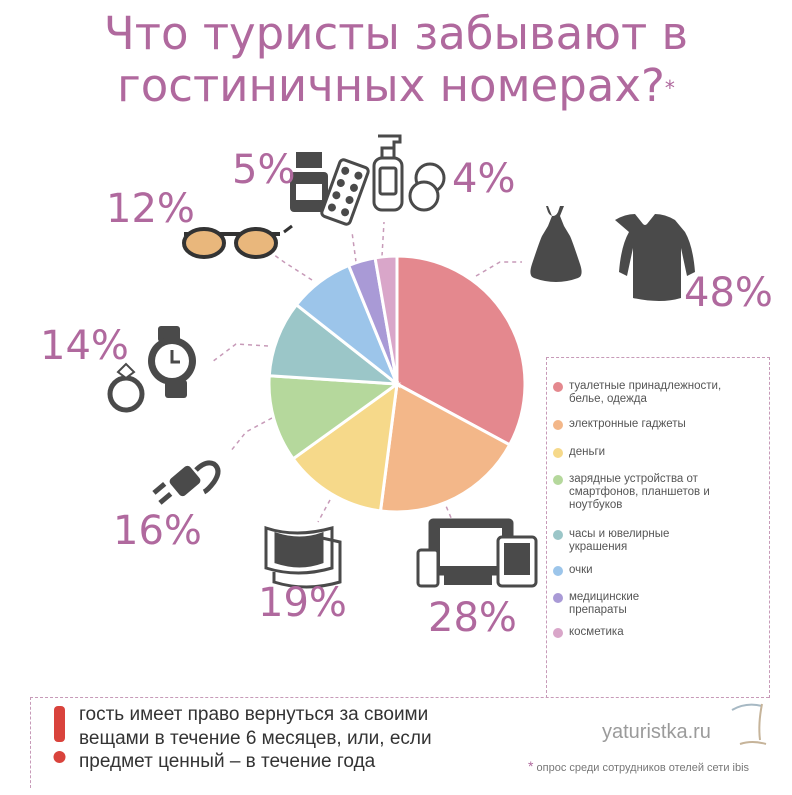 Image resolution: width=792 pixels, height=795 pixels. What do you see at coordinates (303, 557) in the screenshot?
I see `money-icon` at bounding box center [303, 557].